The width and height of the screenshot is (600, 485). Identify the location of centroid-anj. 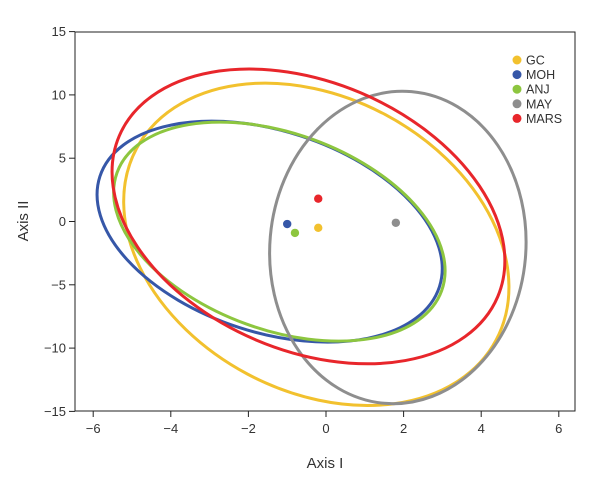
(295, 233).